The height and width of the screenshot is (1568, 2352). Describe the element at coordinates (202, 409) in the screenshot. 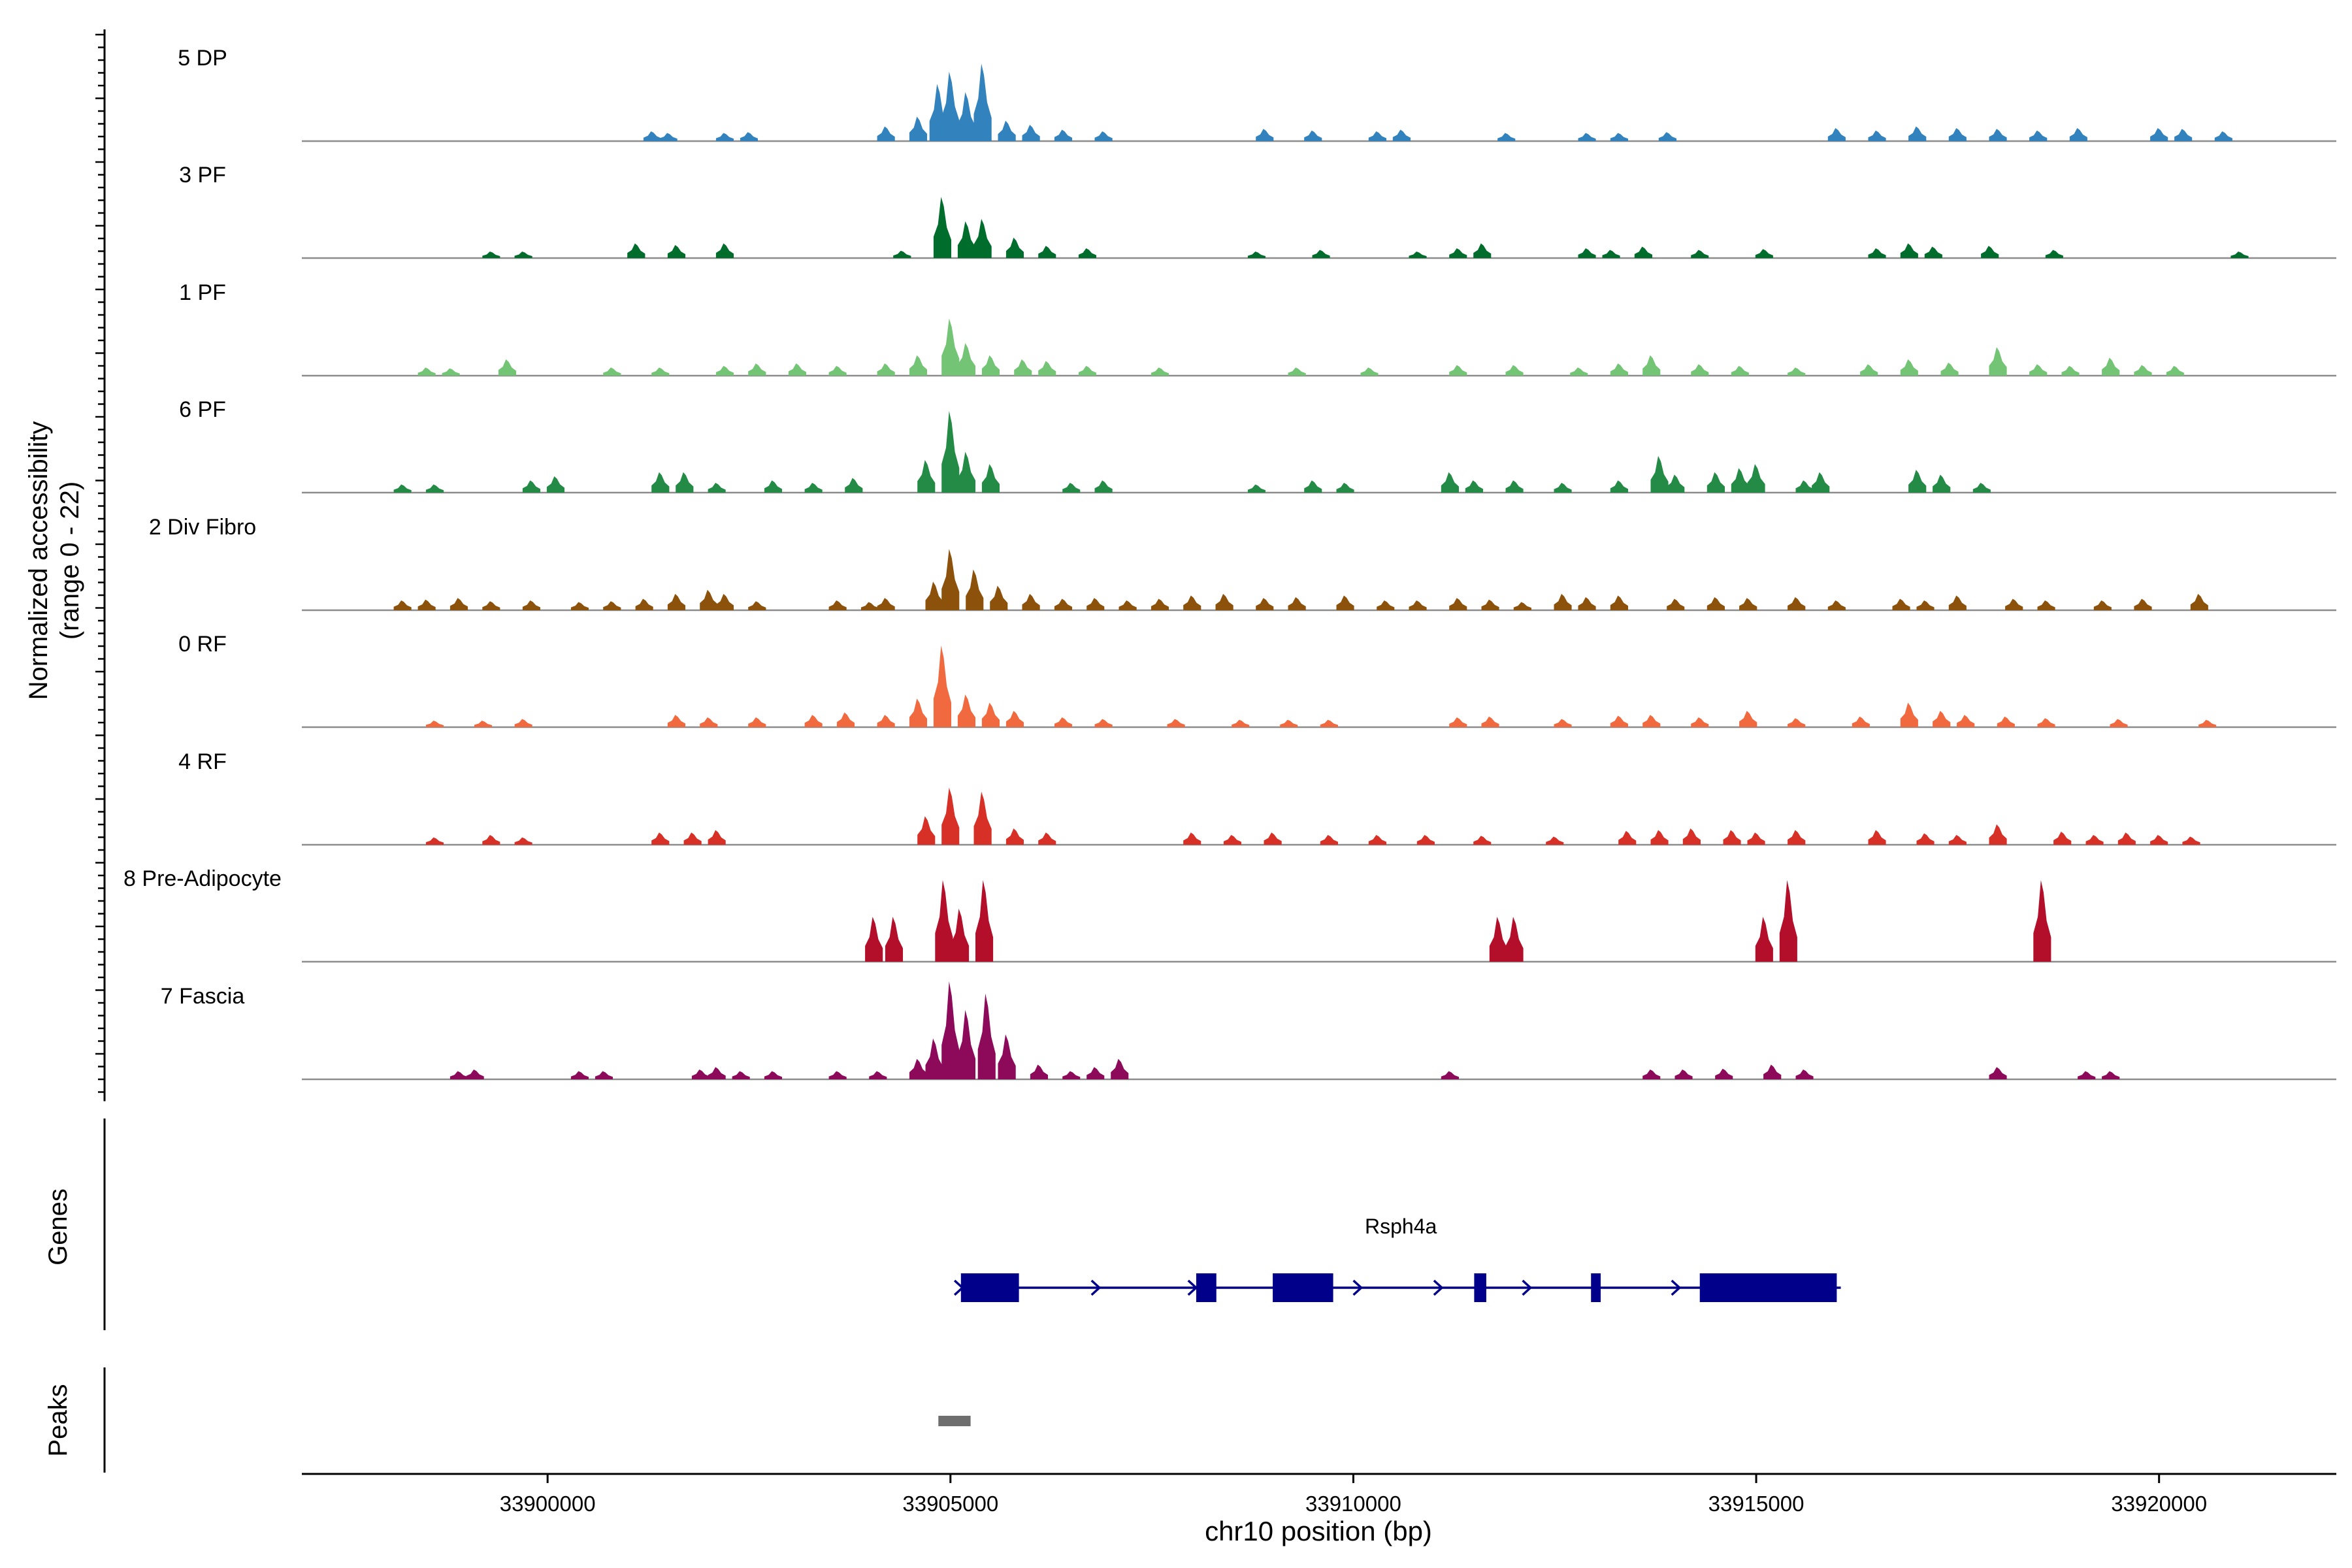

I see `track-label: 6 PF` at that location.